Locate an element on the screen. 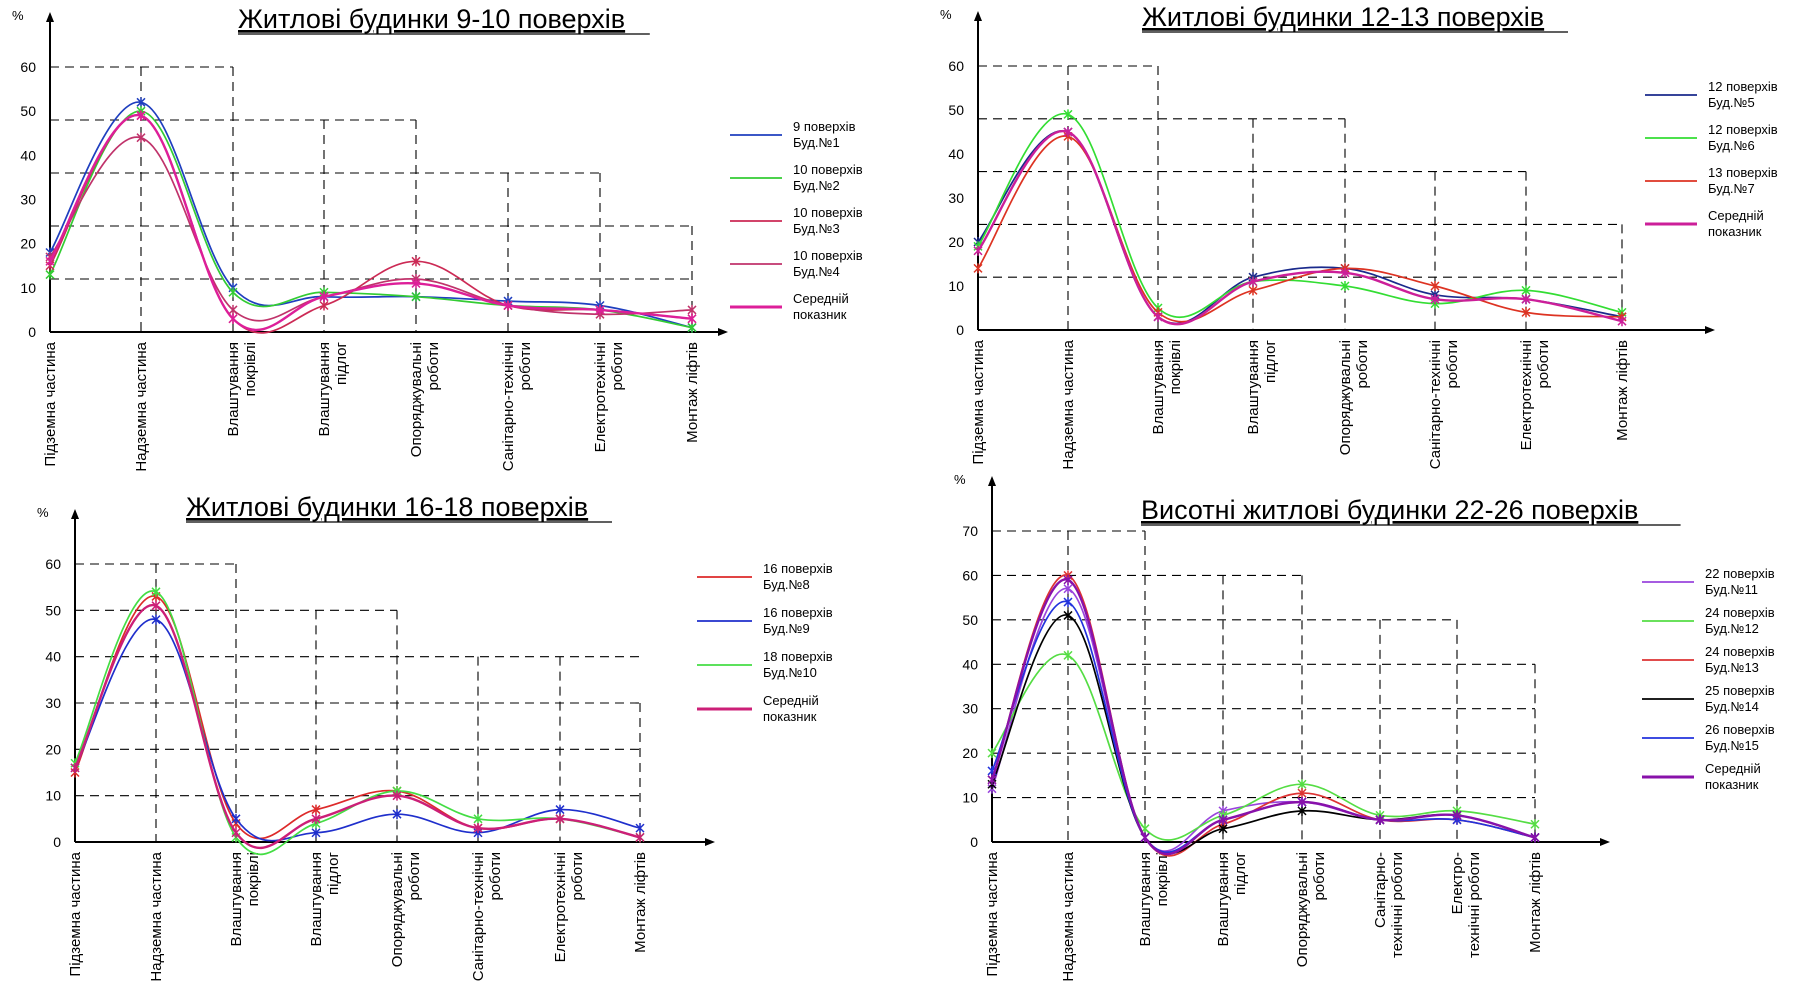 The image size is (1820, 991). legend-label: 13 поверхів Буд.№7 is located at coordinates (1743, 180).